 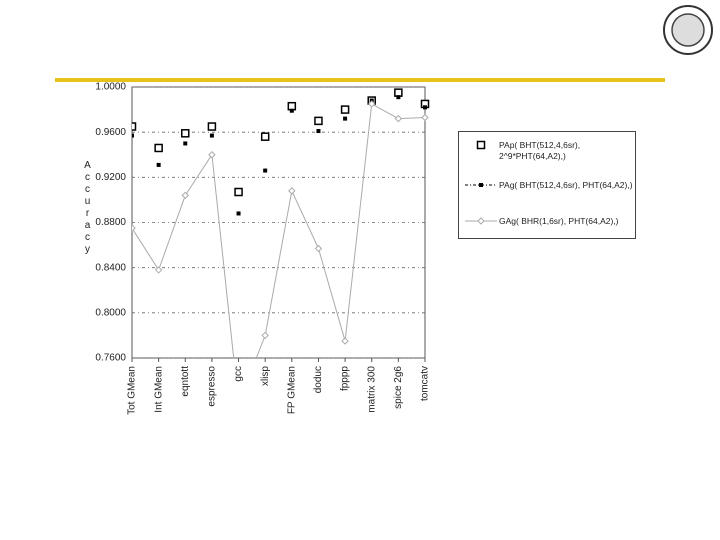 I want to click on x-tick-label: espresso, so click(x=212, y=386).